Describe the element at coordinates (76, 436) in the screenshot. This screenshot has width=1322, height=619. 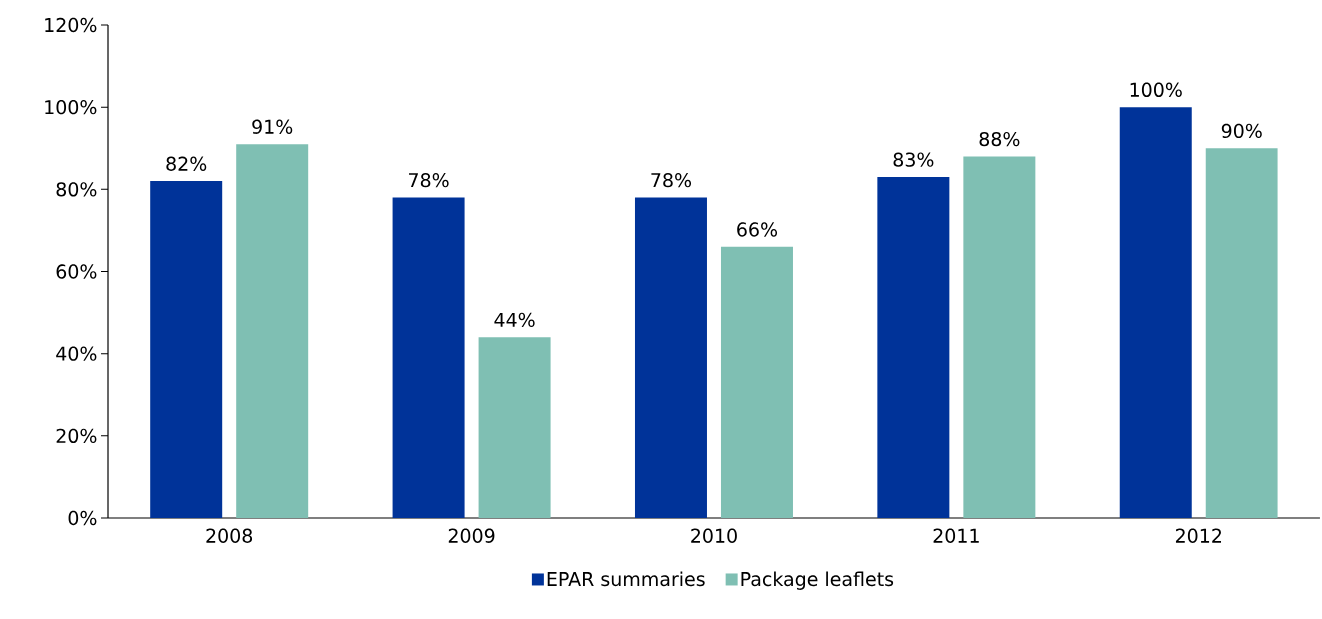
I see `y-tick-label: 20%` at that location.